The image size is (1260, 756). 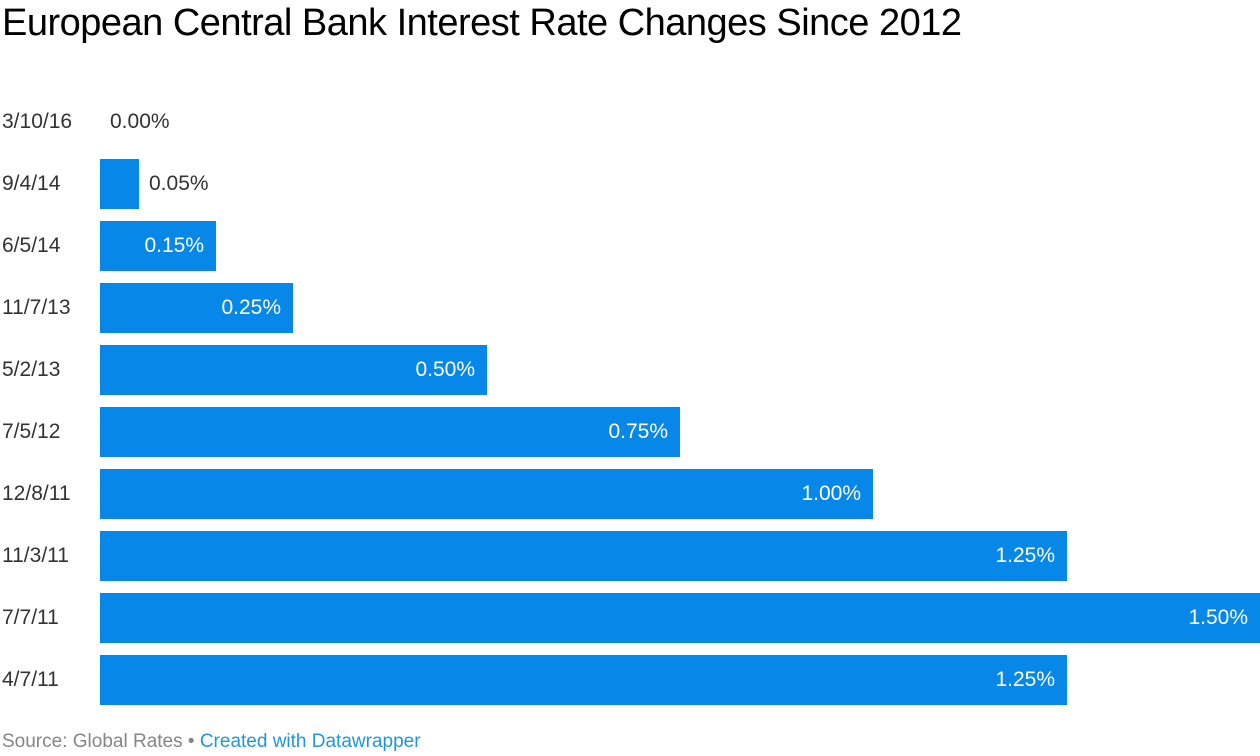 I want to click on date-tick-label: 7/7/11, so click(x=30, y=617).